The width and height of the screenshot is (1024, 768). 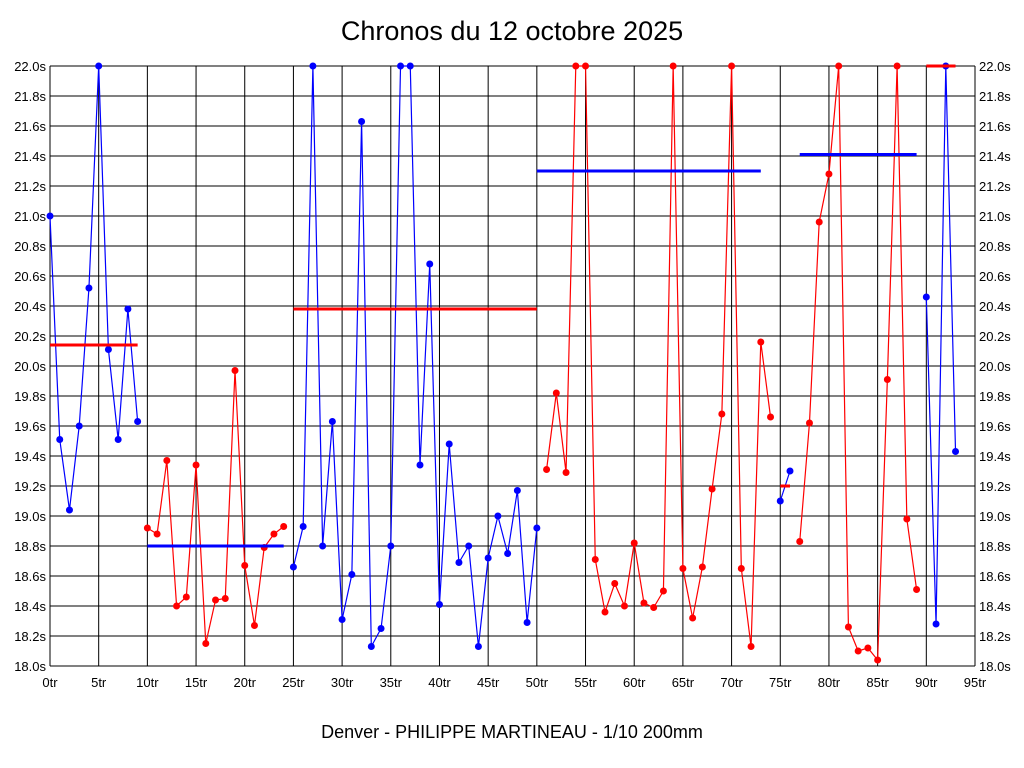 I want to click on y-tick-label-right: 21.4s, so click(x=995, y=156).